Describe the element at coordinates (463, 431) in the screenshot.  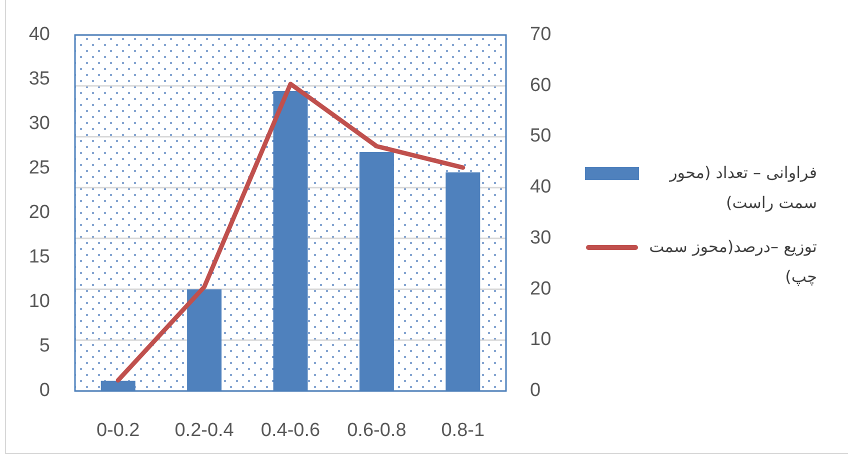
I see `x-tick-label: 0.8-1` at that location.